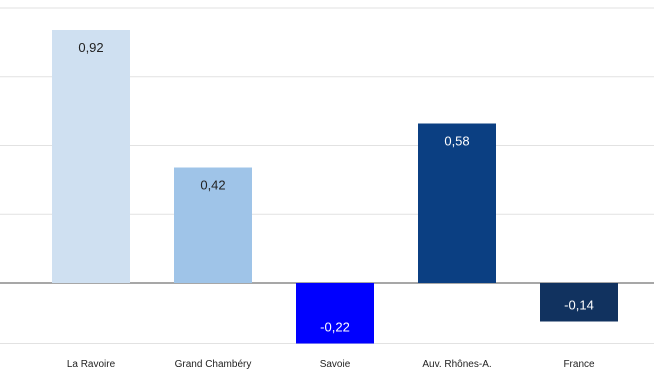  Describe the element at coordinates (213, 364) in the screenshot. I see `tick-label-grand-chambery: Grand Chambéry` at that location.